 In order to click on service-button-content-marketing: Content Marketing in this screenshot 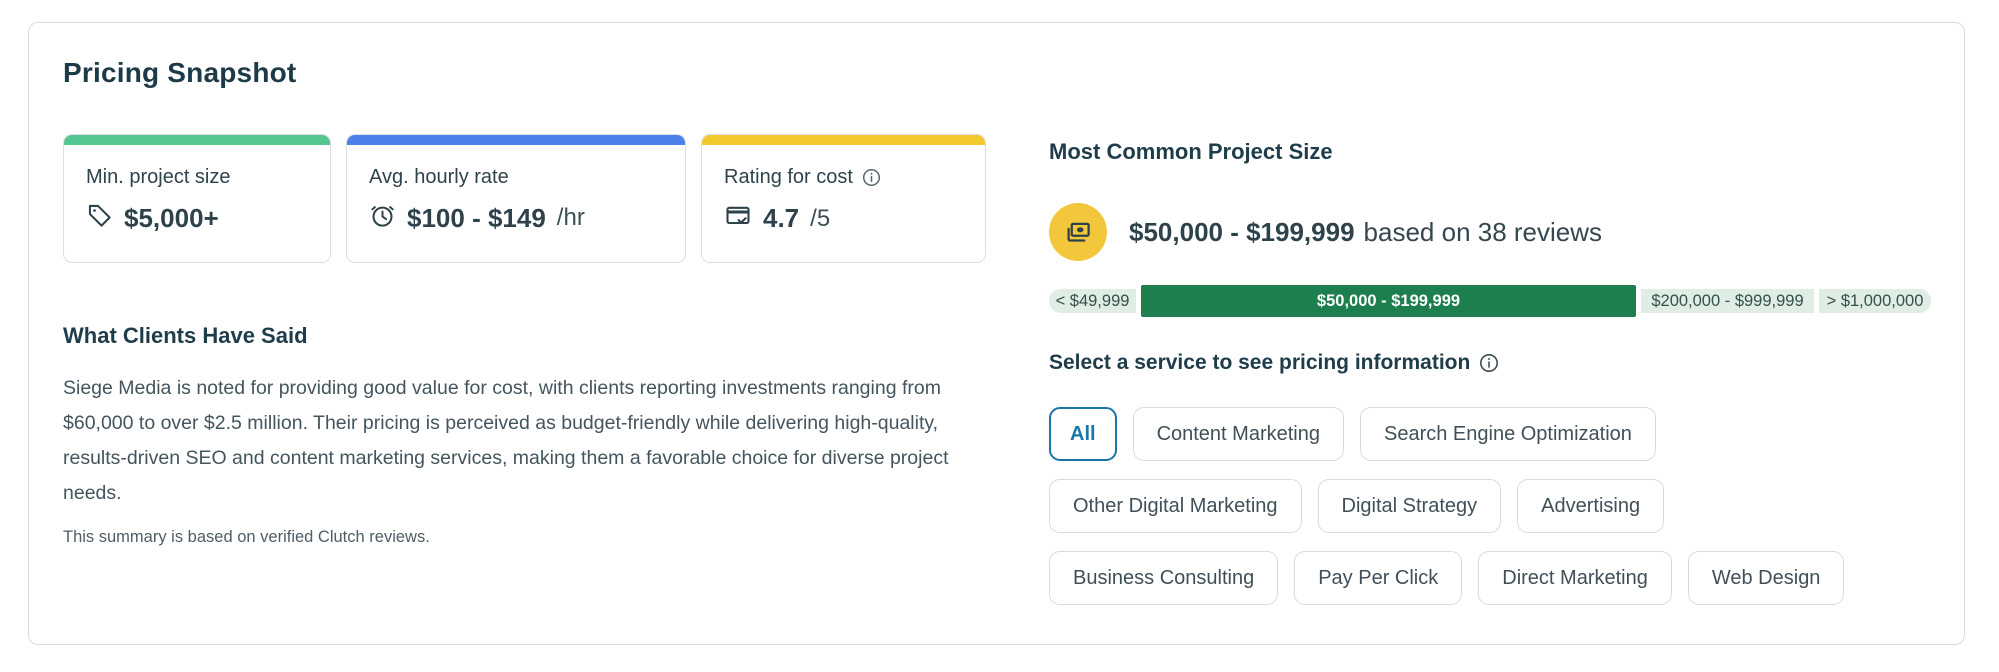, I will do `click(1238, 434)`.